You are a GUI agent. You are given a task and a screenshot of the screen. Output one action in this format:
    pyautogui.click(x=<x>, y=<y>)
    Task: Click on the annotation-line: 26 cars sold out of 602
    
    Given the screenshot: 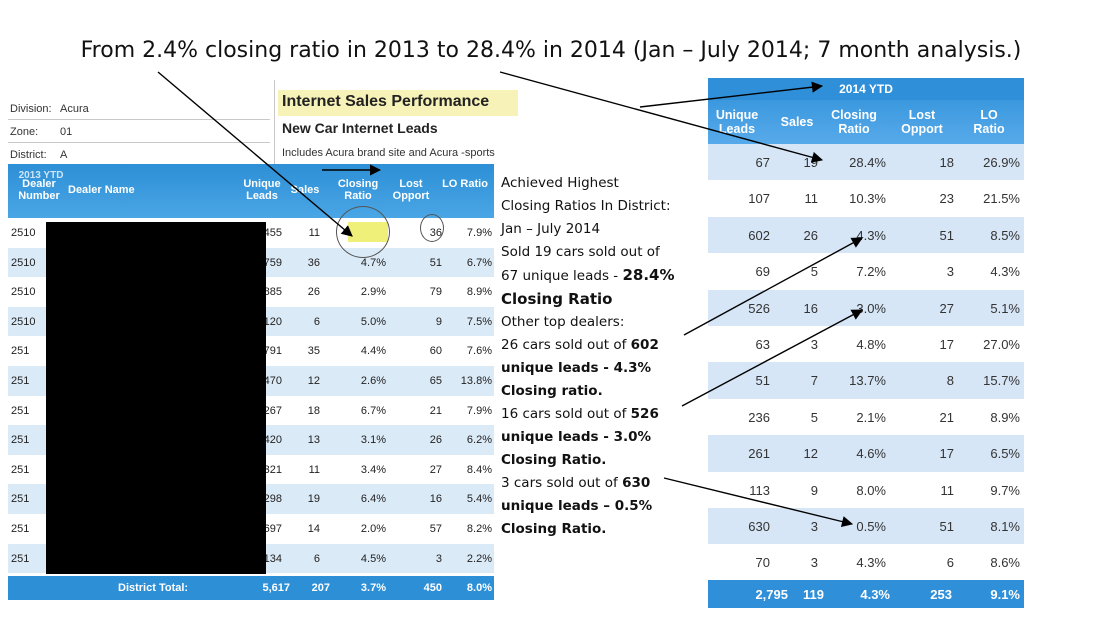 What is the action you would take?
    pyautogui.click(x=601, y=345)
    